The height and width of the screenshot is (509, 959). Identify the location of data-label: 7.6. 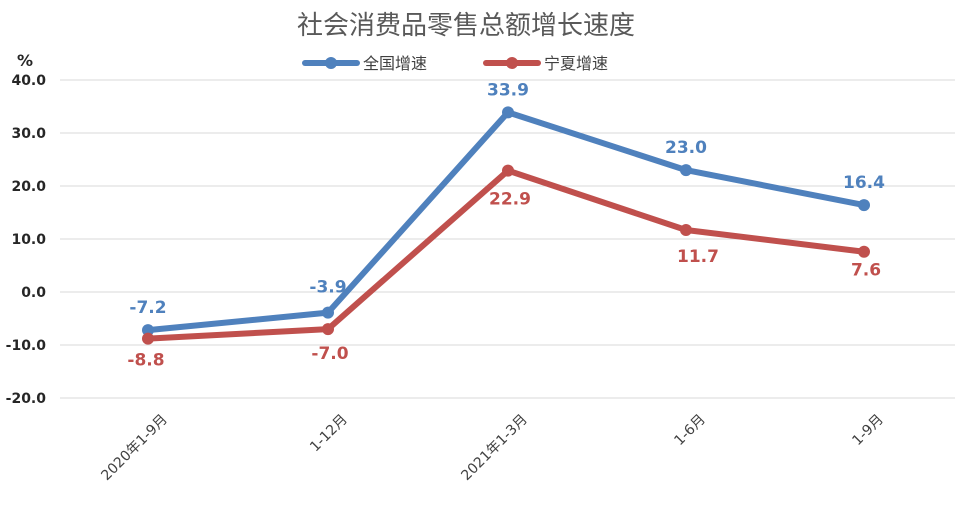
(866, 271).